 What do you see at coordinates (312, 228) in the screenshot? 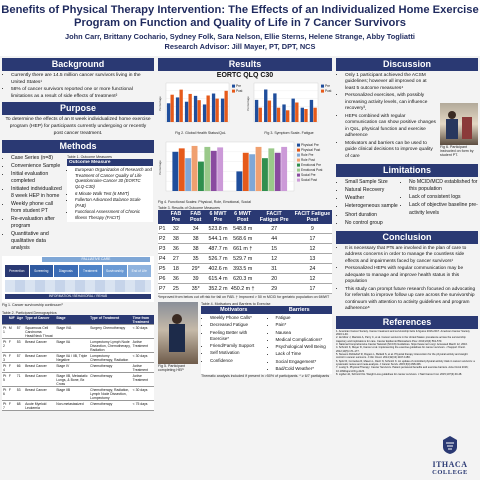
I see `table3-cell: 9` at bounding box center [312, 228].